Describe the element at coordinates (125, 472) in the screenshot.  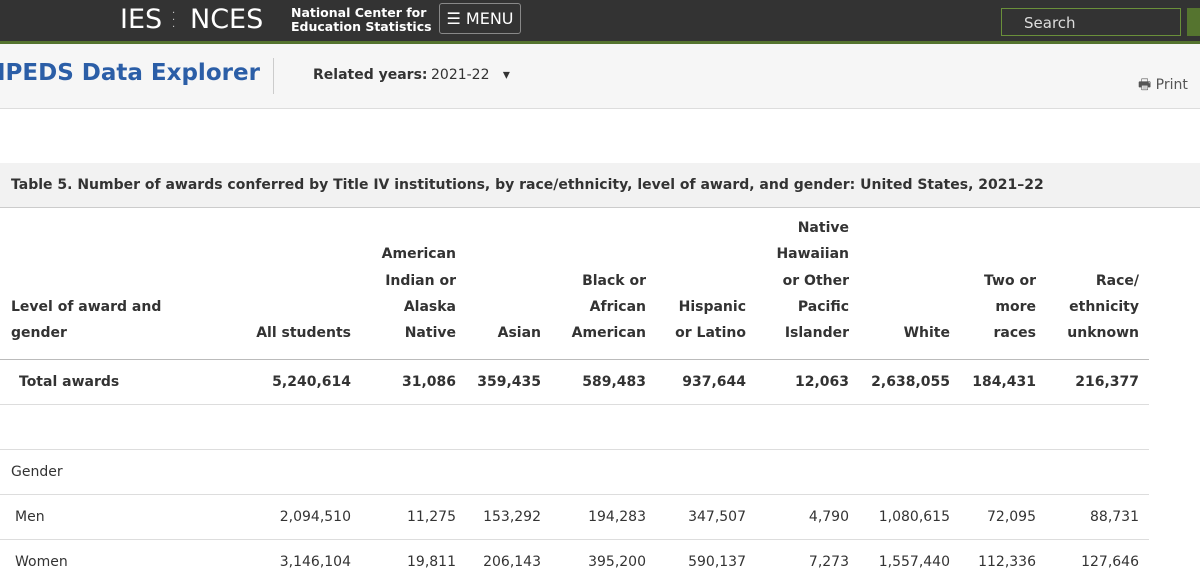
I see `row-label: Gender` at that location.